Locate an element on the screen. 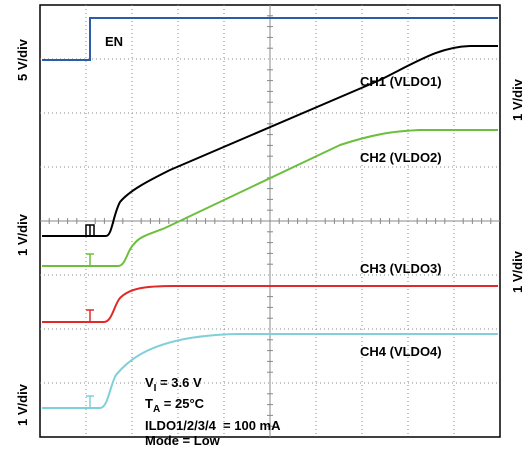 The image size is (531, 467). condition-rest: = 3.6 V is located at coordinates (178, 382).